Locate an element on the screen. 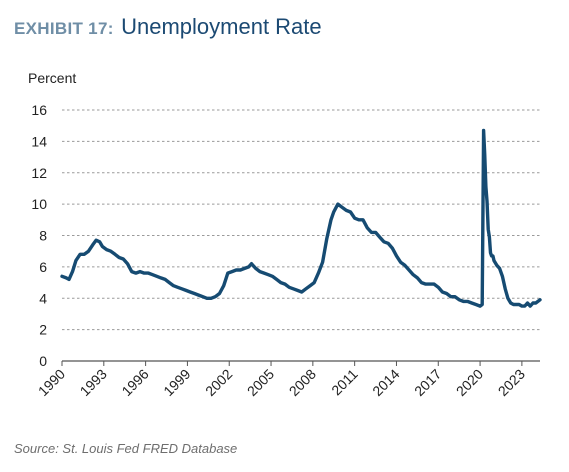 This screenshot has height=472, width=569. x-tick-label: 2002 is located at coordinates (218, 382).